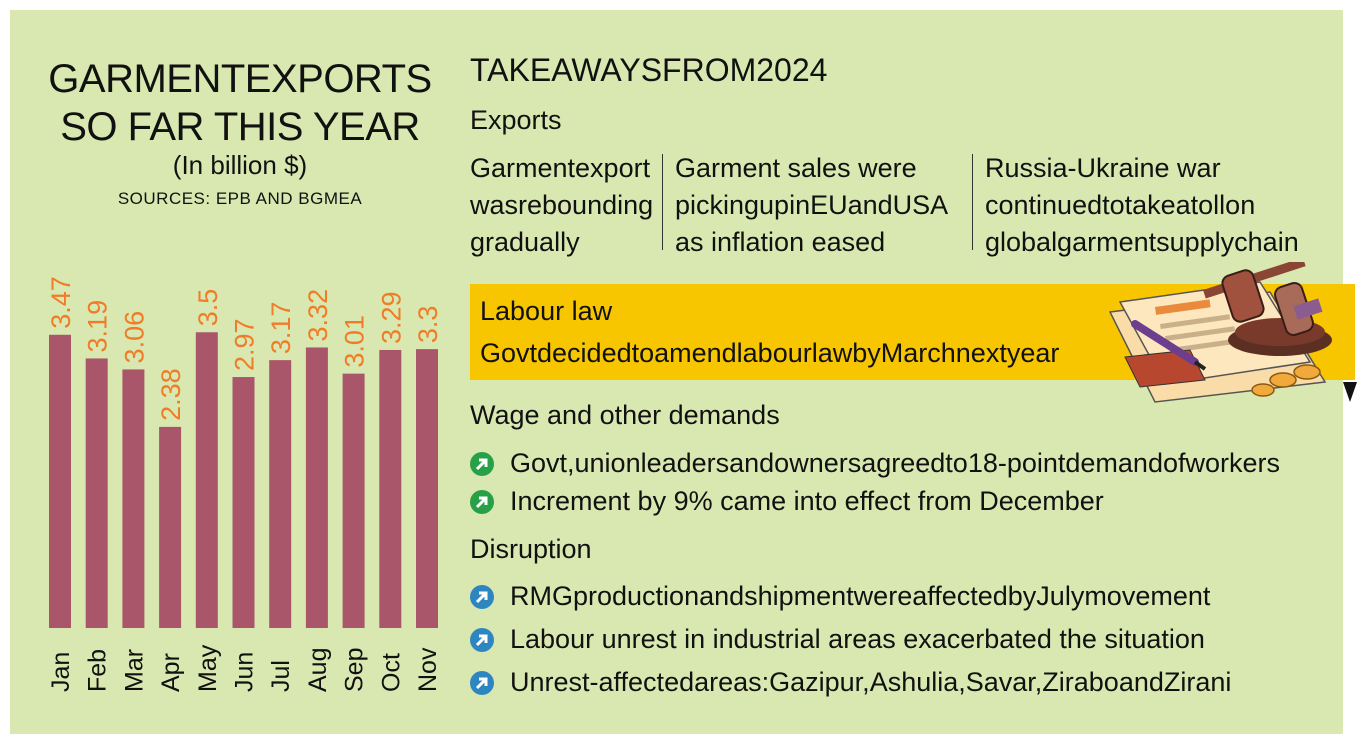  What do you see at coordinates (780, 242) in the screenshot?
I see `exports-col2-line: as inflation eased` at bounding box center [780, 242].